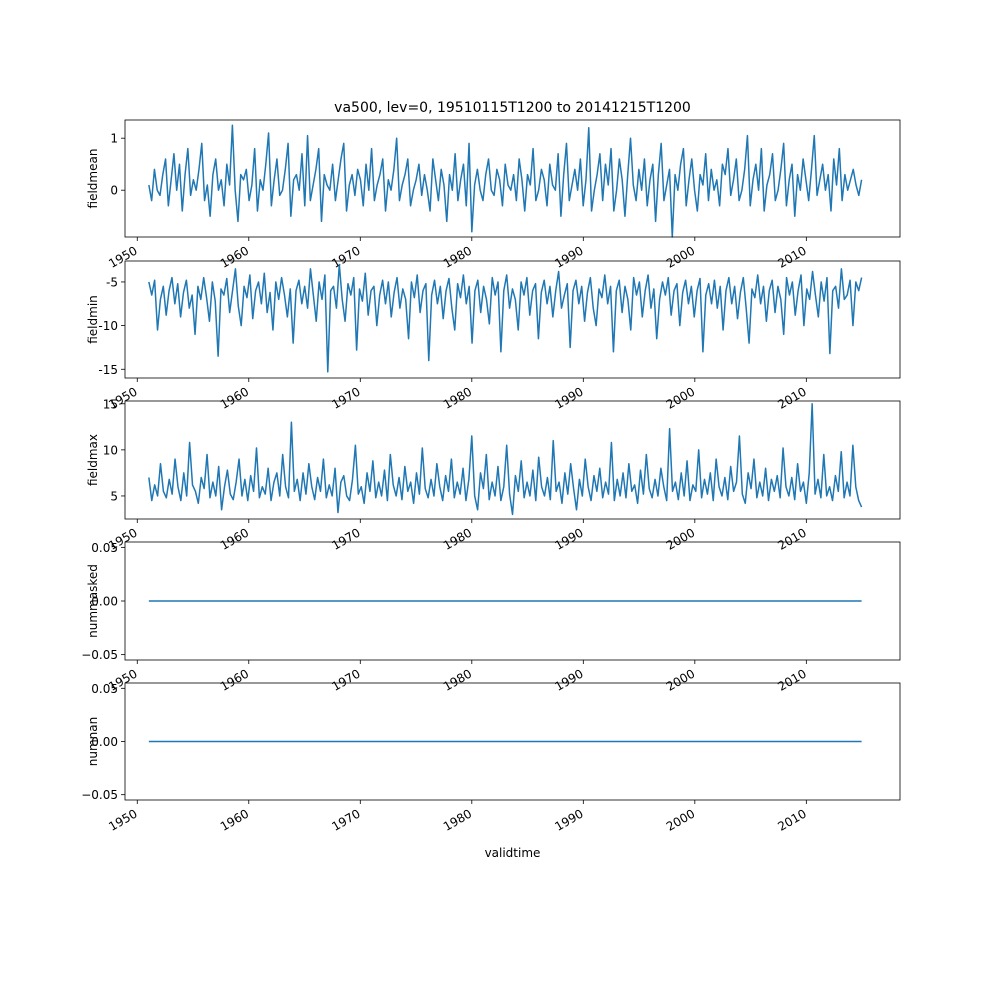  What do you see at coordinates (93, 319) in the screenshot?
I see `y-axis-label: fieldmin` at bounding box center [93, 319].